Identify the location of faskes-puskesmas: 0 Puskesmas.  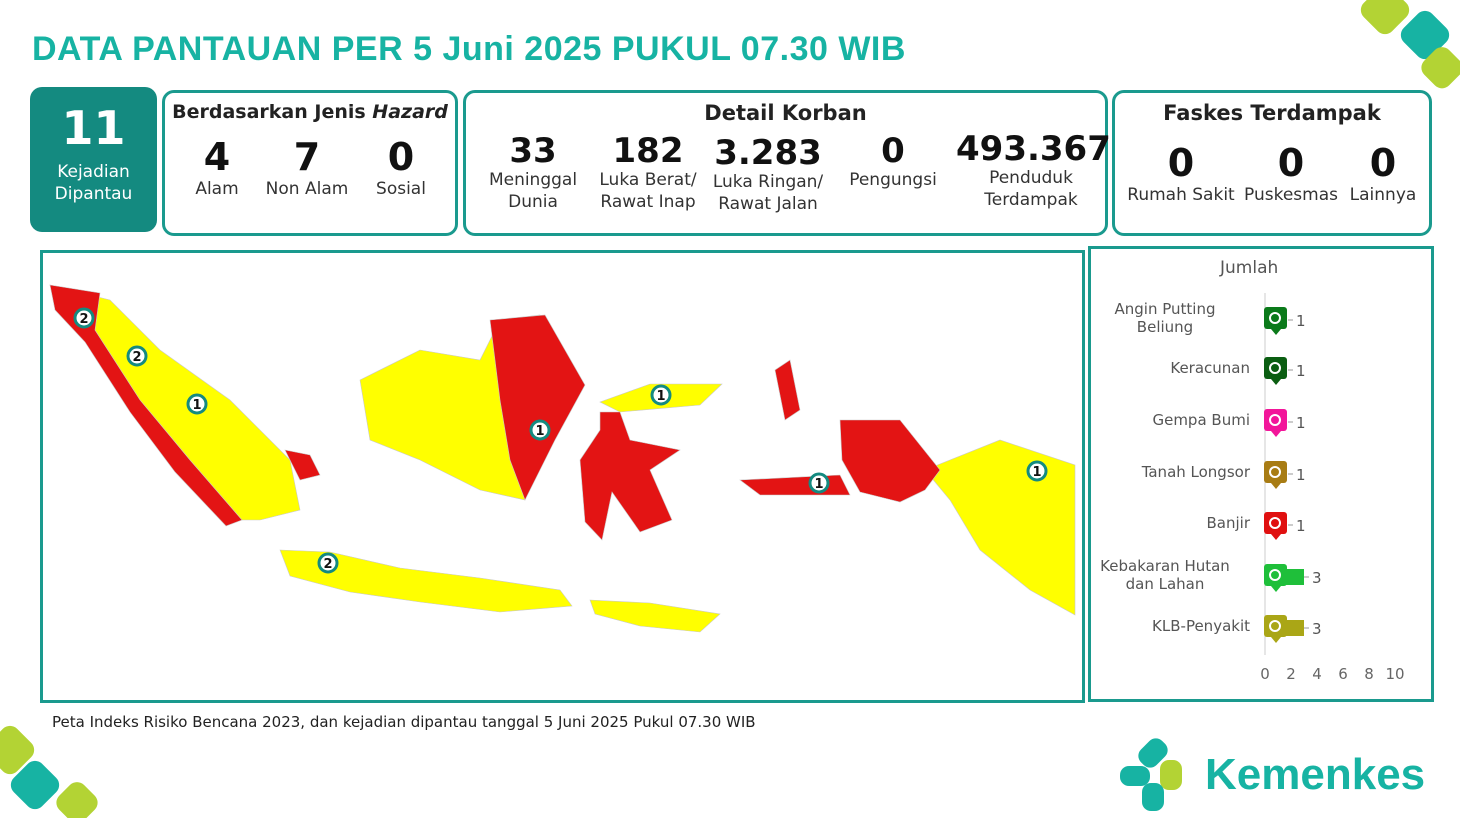
(1291, 173).